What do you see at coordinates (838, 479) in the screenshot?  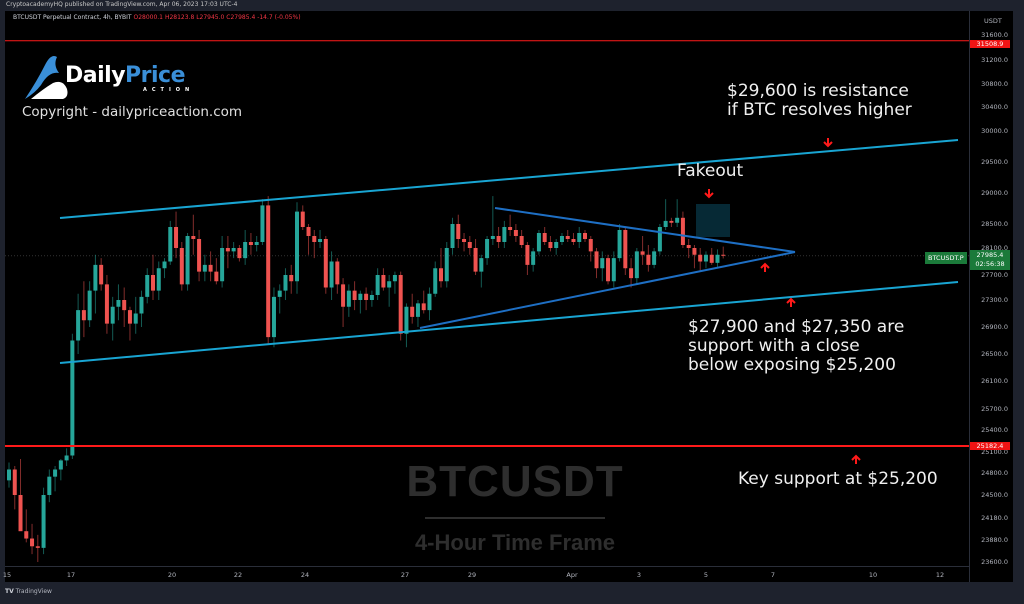 I see `key-support-annotation: Key support at $25,200` at bounding box center [838, 479].